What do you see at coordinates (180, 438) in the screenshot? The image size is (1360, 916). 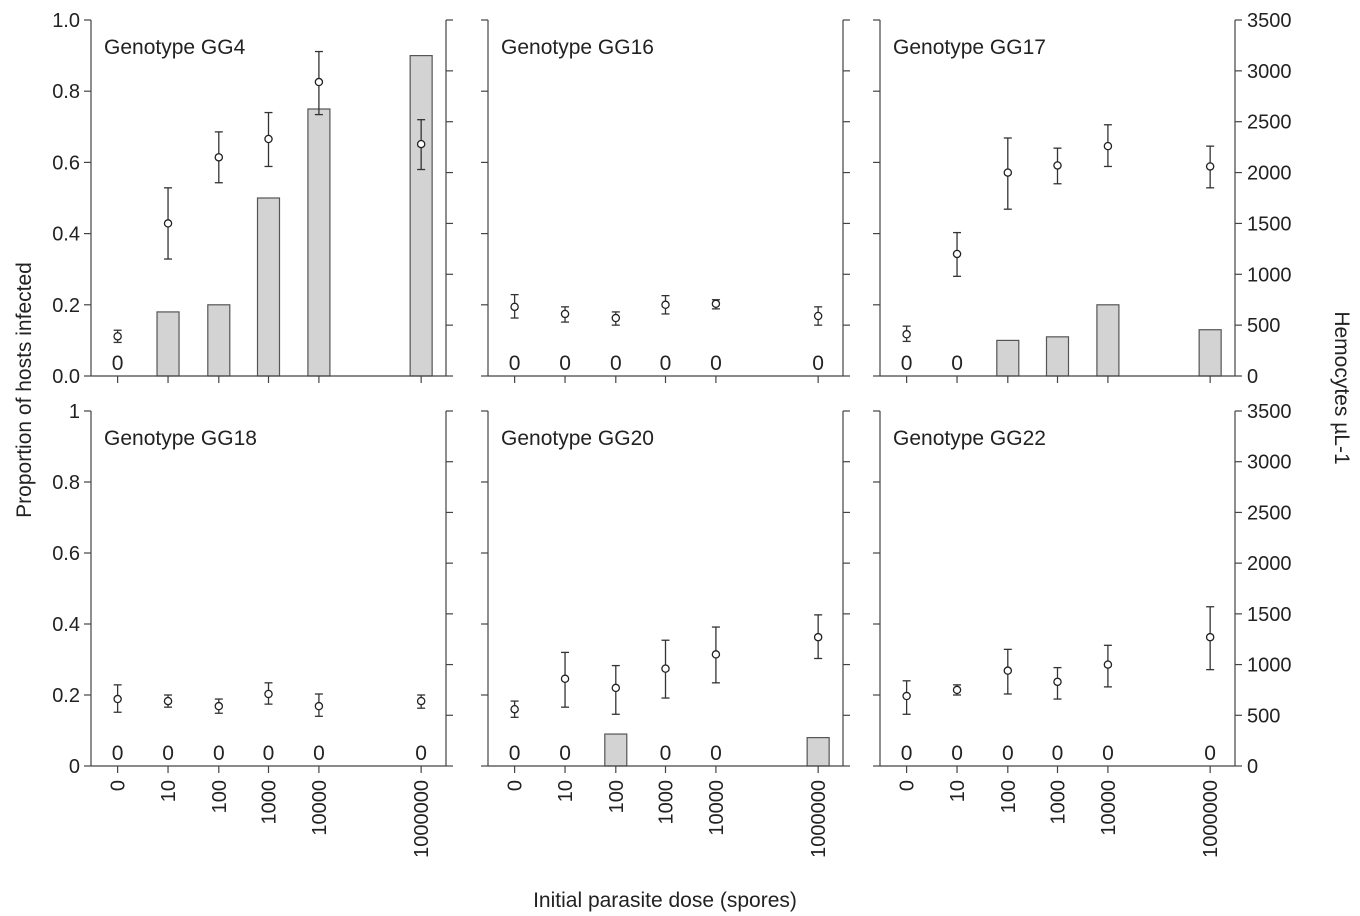 I see `panel-title: Genotype GG18` at bounding box center [180, 438].